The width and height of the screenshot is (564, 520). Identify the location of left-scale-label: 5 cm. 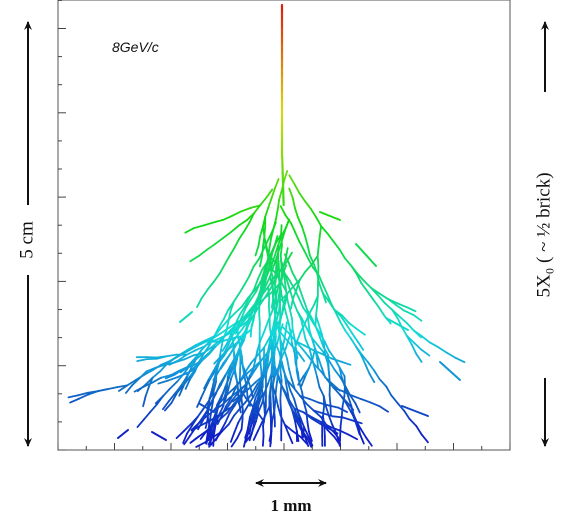
(26, 240).